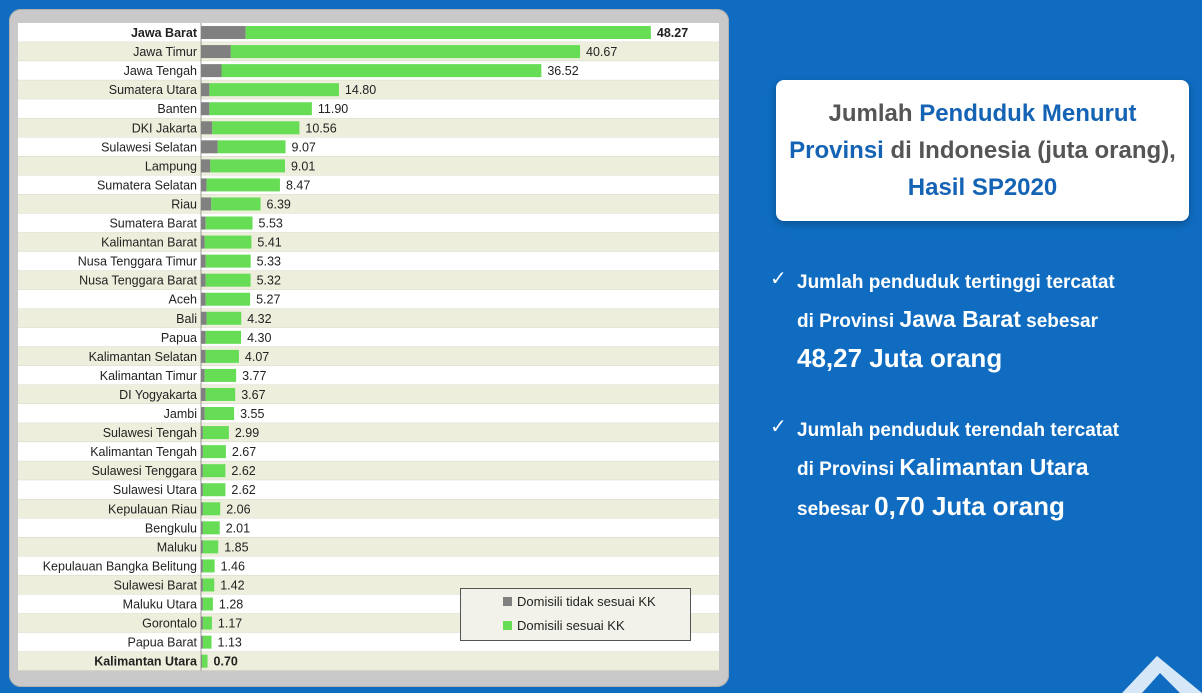 The width and height of the screenshot is (1202, 693). I want to click on category-label: Sulawesi Selatan, so click(149, 147).